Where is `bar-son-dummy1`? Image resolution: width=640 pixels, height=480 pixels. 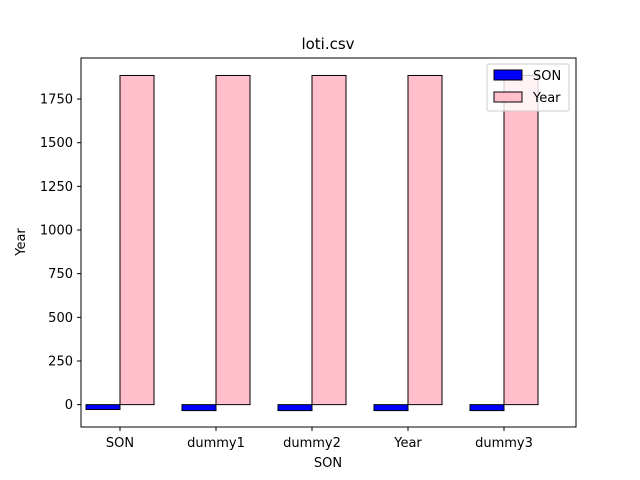 bar-son-dummy1 is located at coordinates (199, 408).